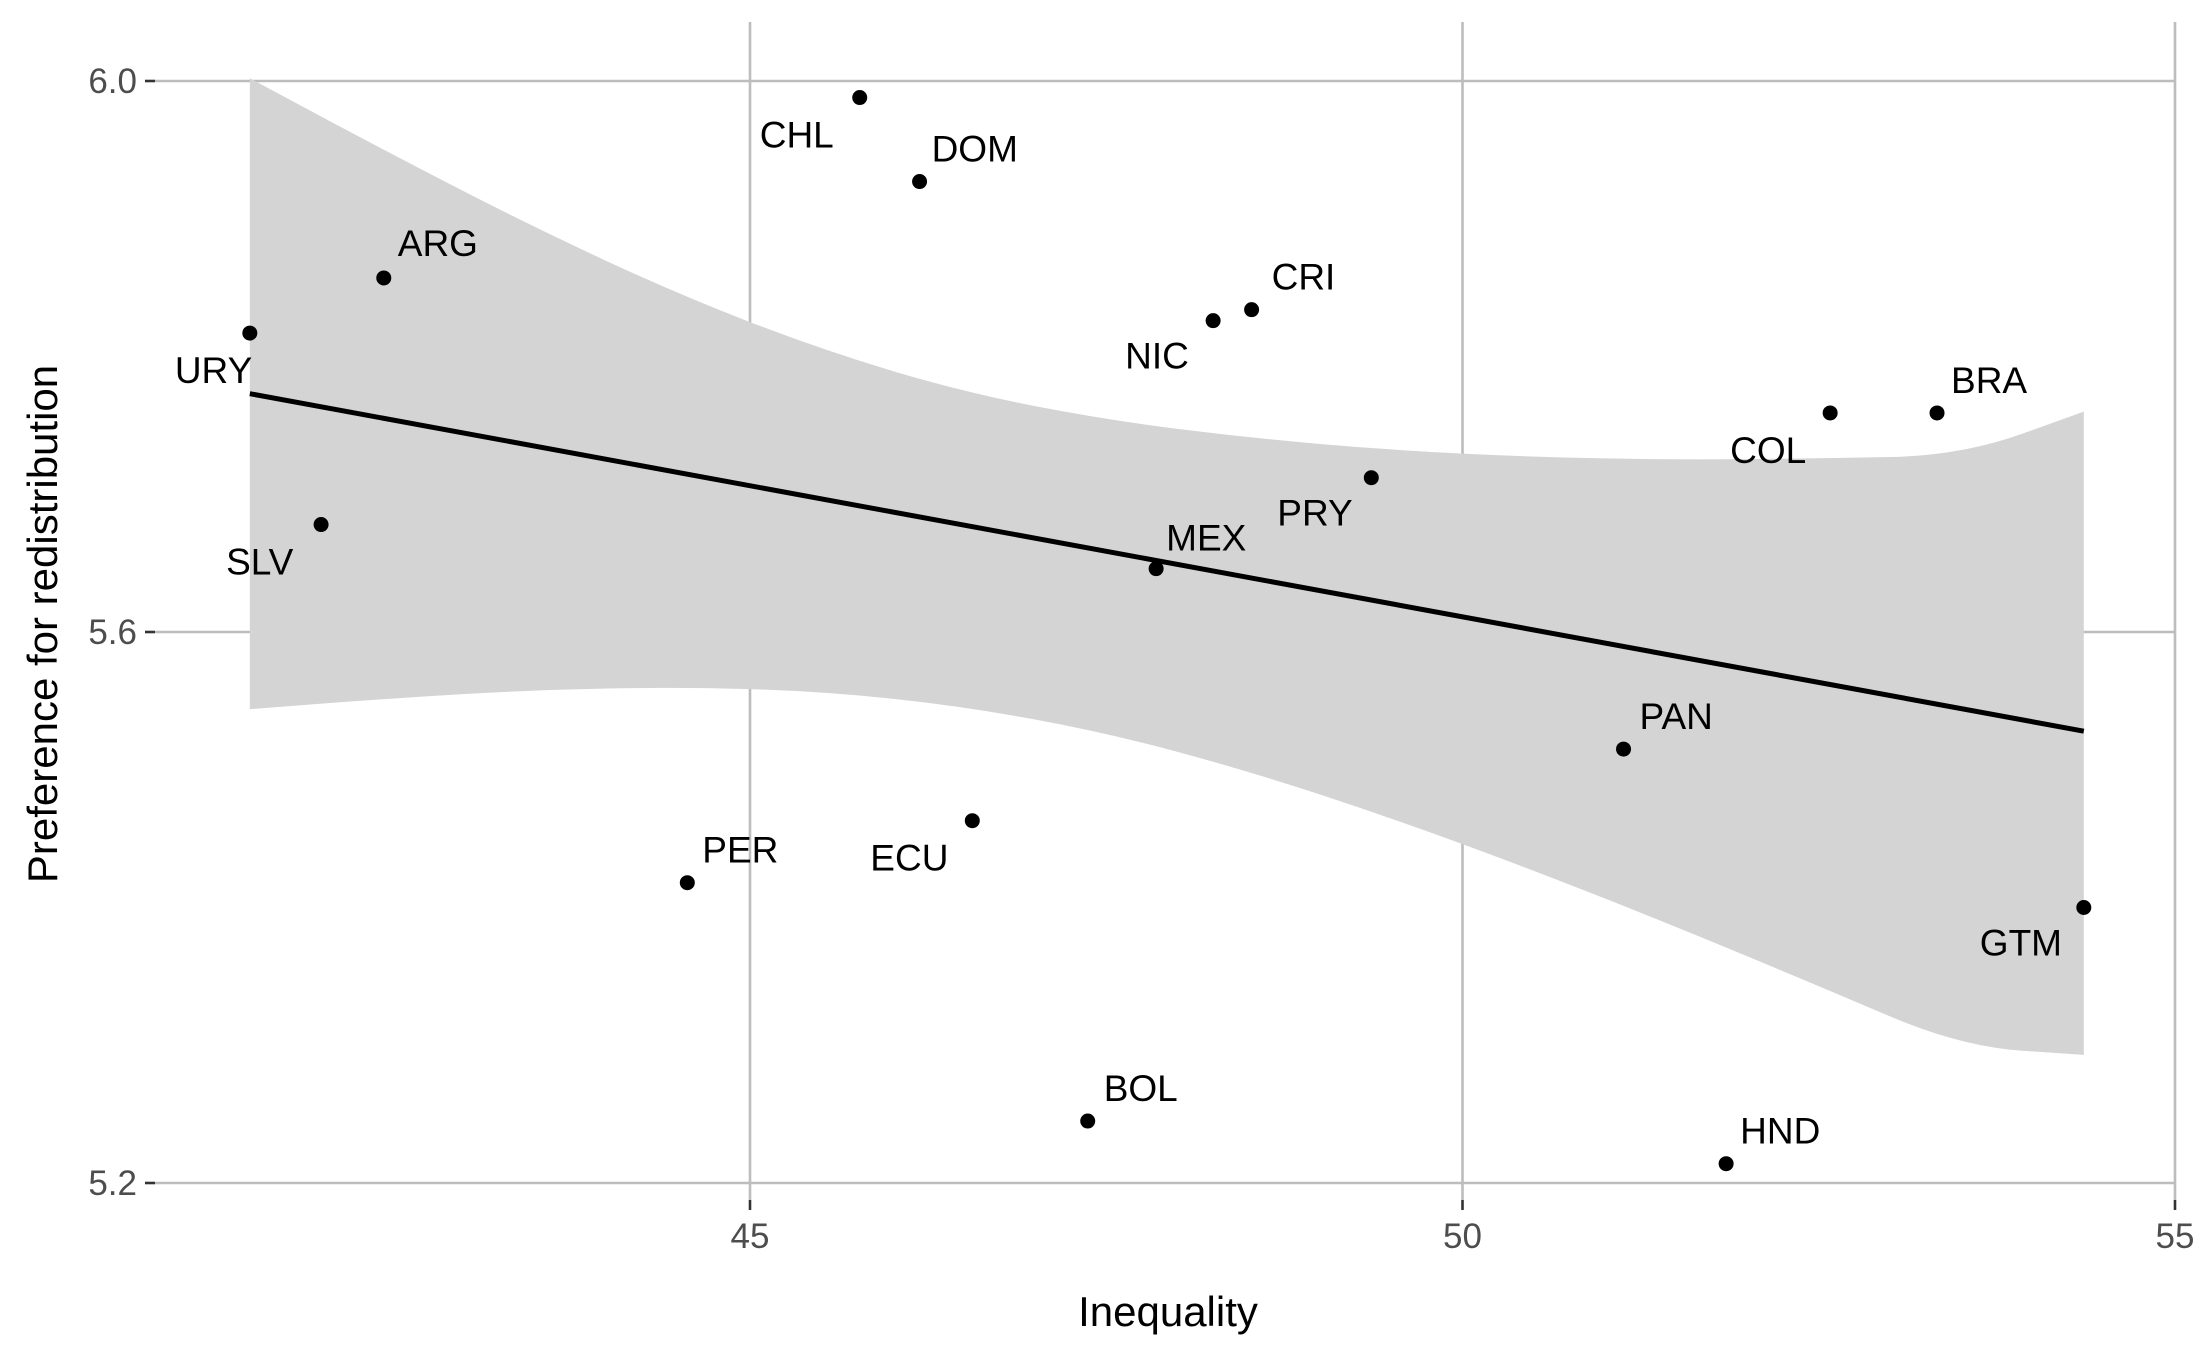 The height and width of the screenshot is (1357, 2200). I want to click on point-label: BRA, so click(1989, 380).